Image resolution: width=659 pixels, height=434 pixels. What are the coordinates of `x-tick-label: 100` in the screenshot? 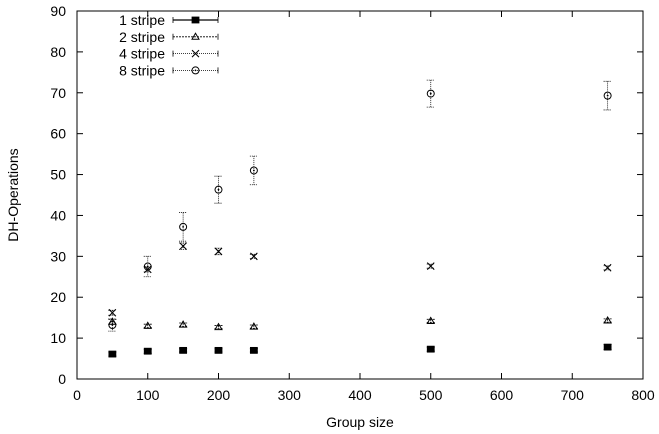 It's located at (148, 395).